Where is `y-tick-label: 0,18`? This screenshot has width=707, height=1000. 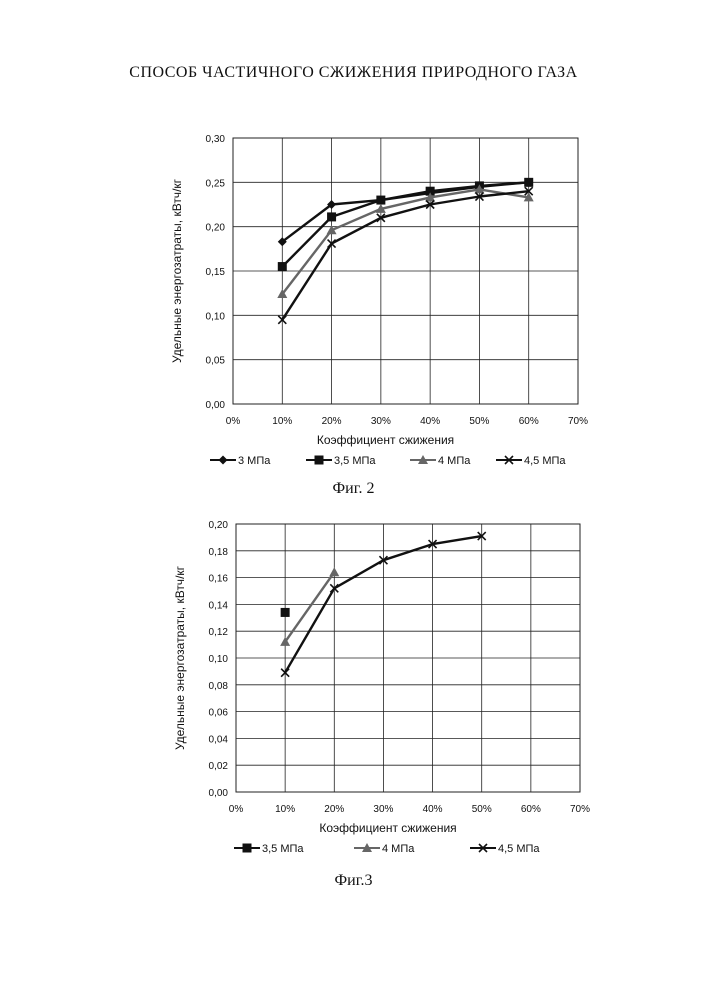
y-tick-label: 0,18 is located at coordinates (219, 552).